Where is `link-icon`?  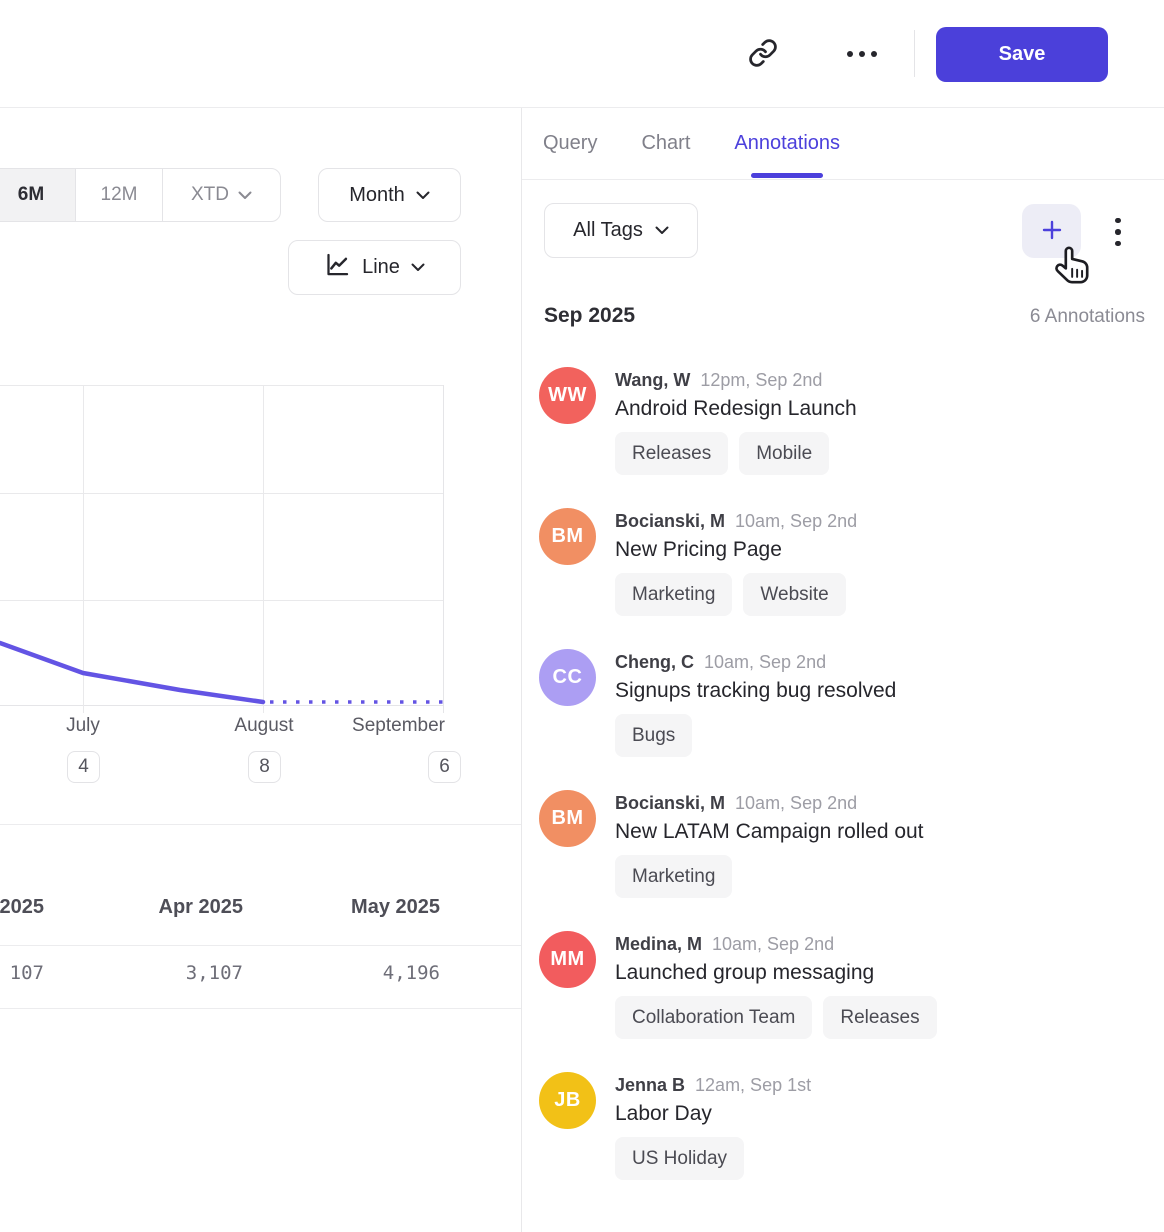 link-icon is located at coordinates (763, 54).